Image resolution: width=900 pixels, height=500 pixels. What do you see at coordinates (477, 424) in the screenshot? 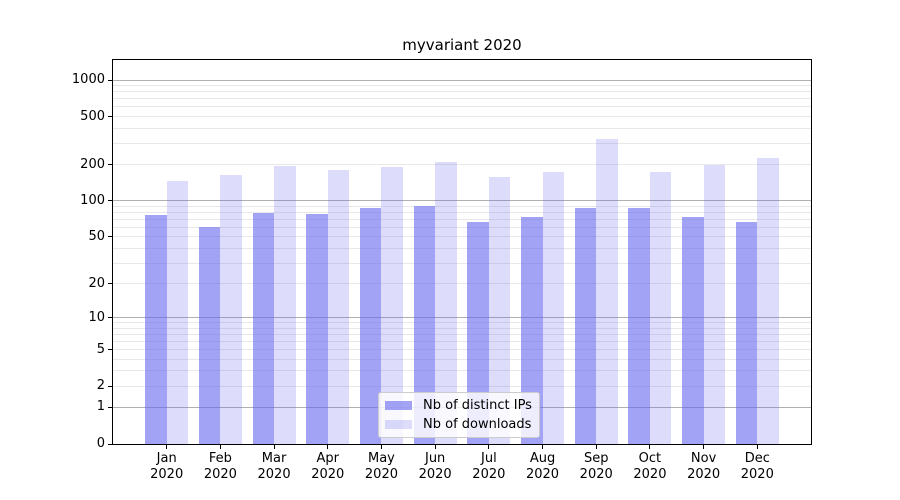
I see `legend-label: Nb of downloads` at bounding box center [477, 424].